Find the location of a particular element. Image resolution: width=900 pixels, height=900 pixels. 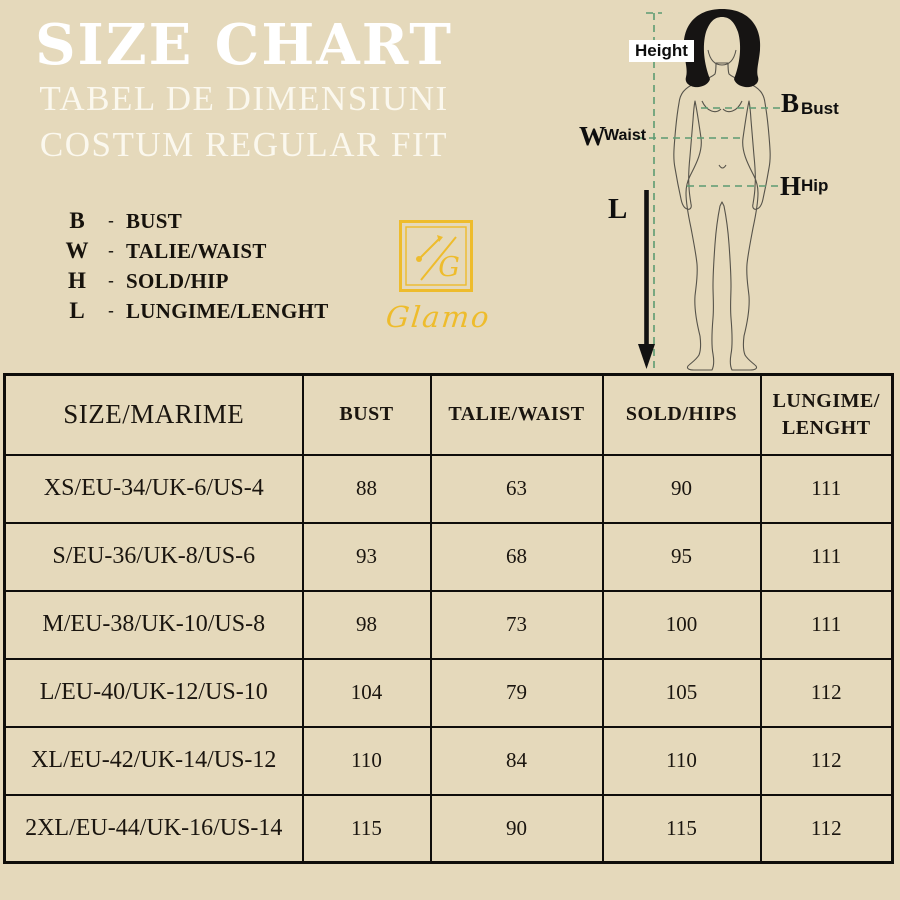

cell-waist: 79 is located at coordinates (516, 692).